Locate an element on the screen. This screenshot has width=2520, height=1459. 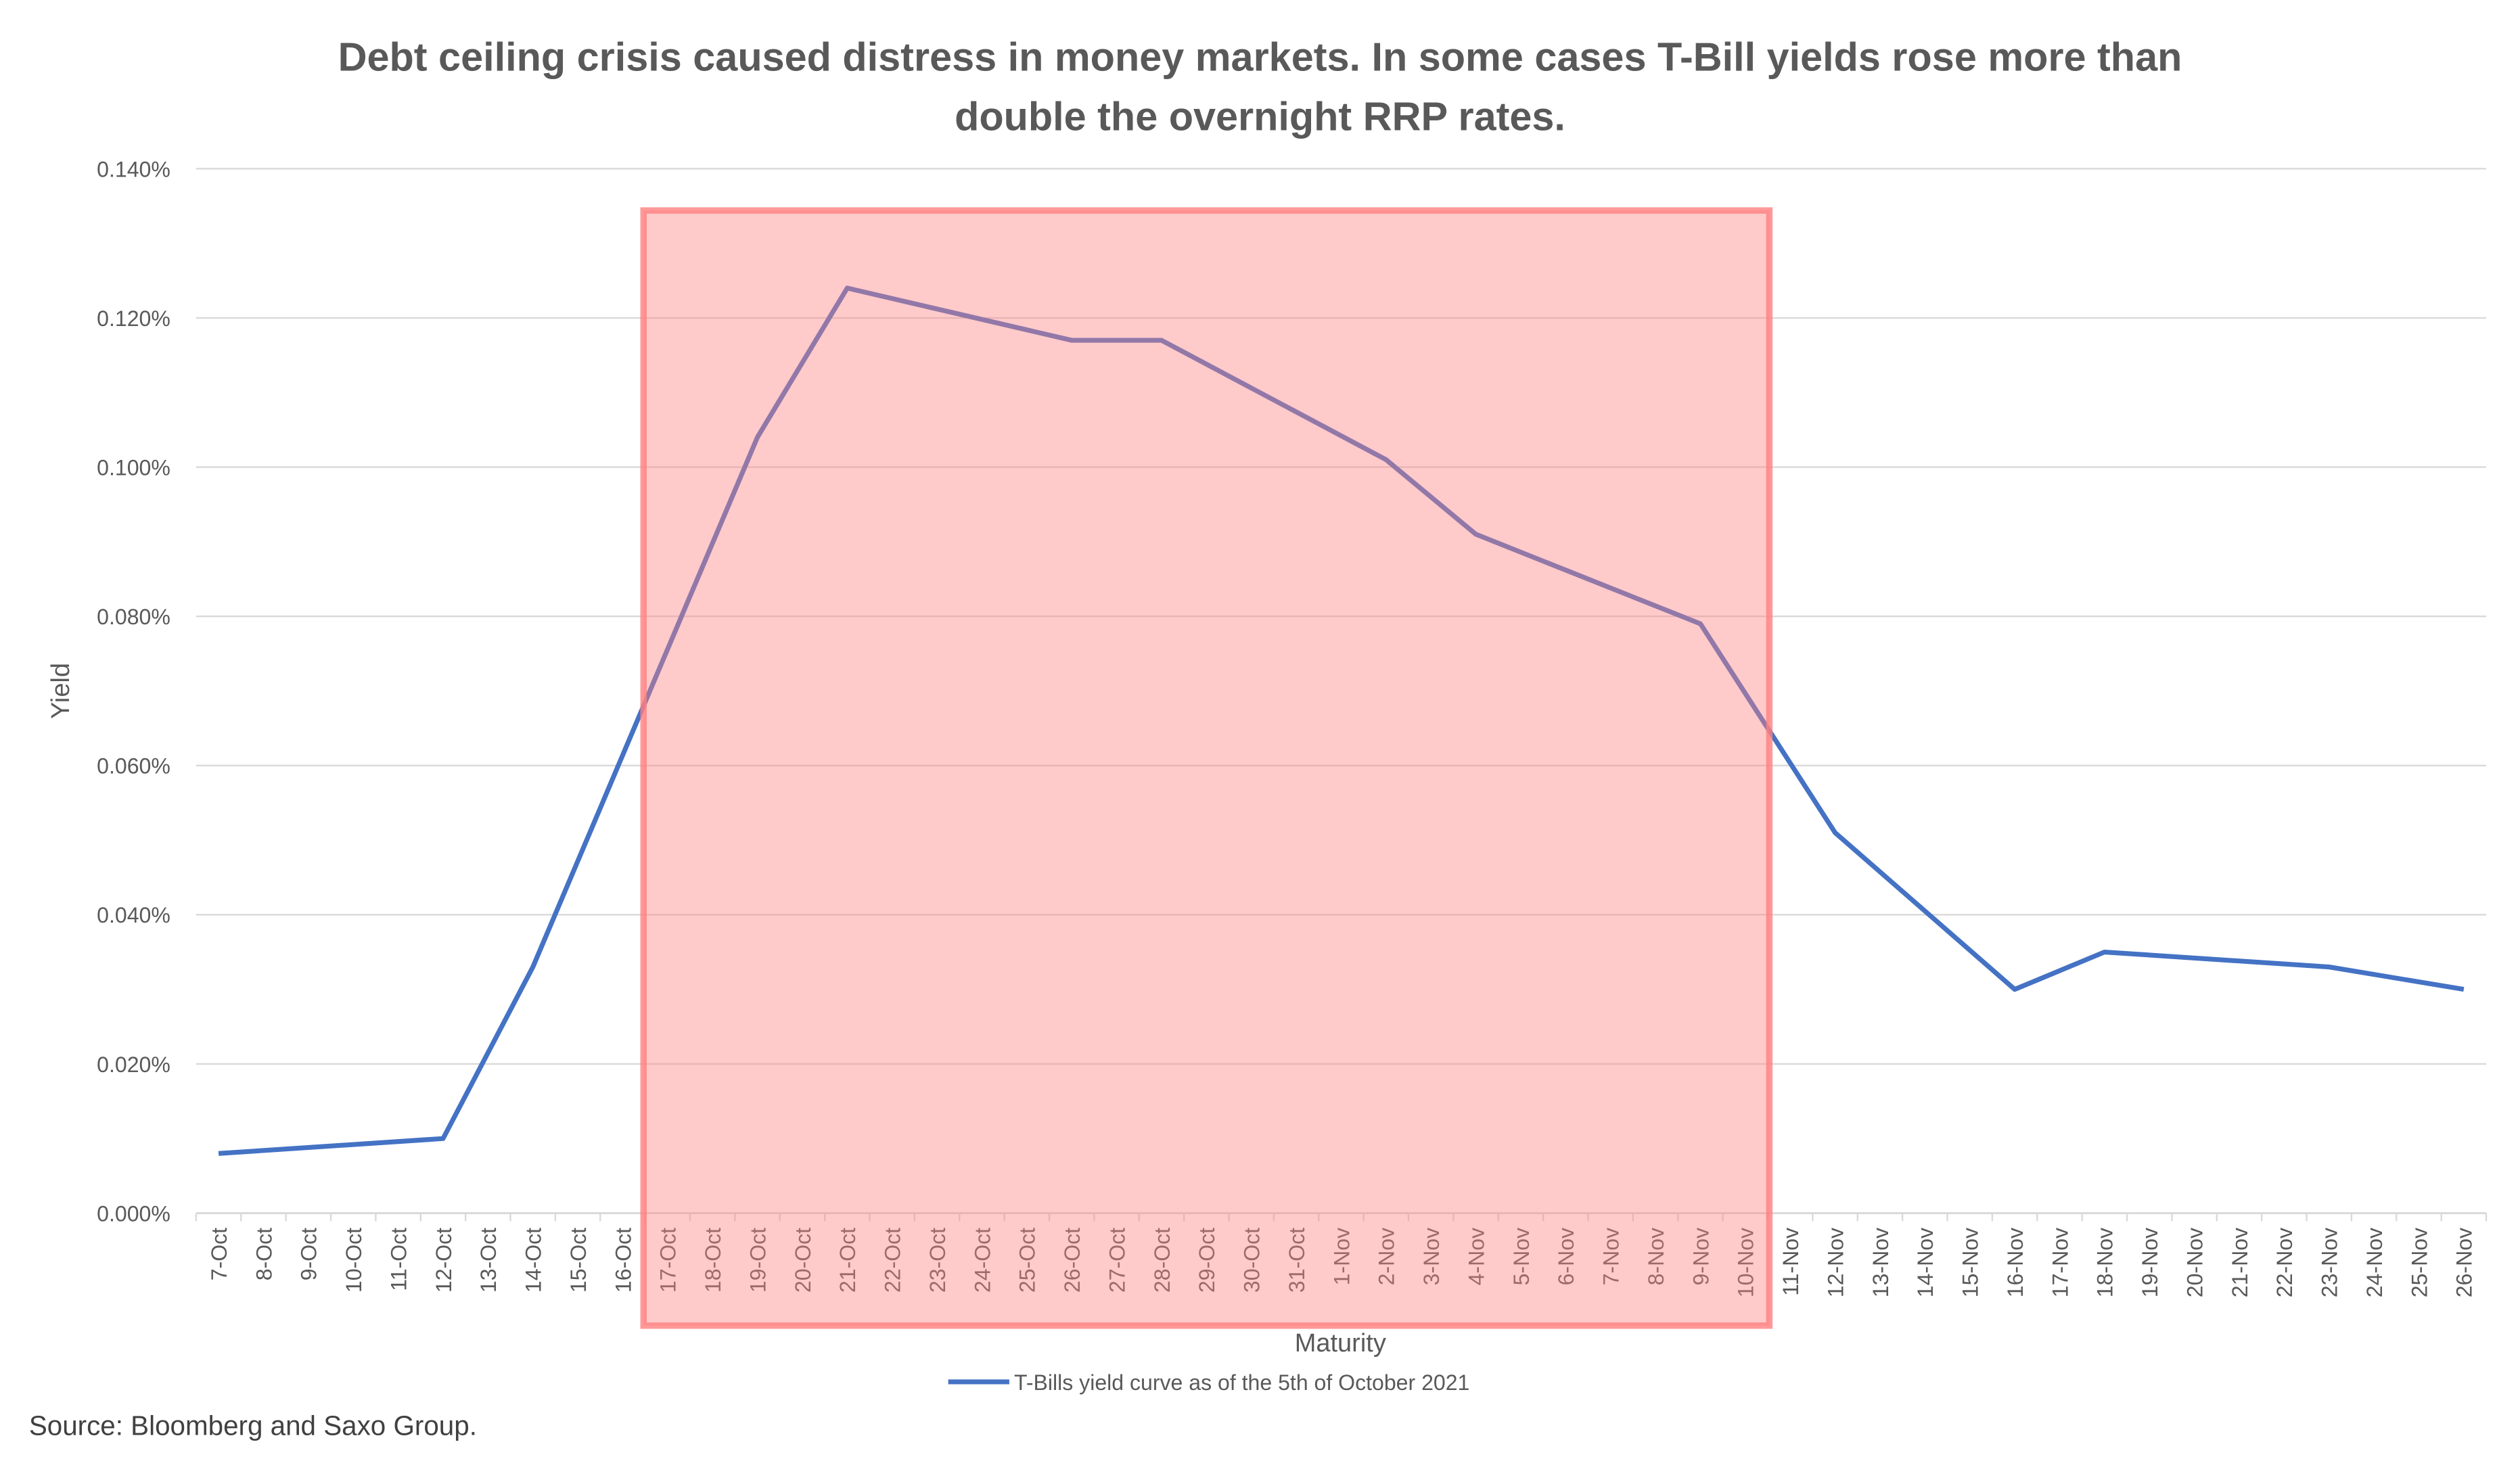
x-tick-label: 15-Oct is located at coordinates (578, 1260).